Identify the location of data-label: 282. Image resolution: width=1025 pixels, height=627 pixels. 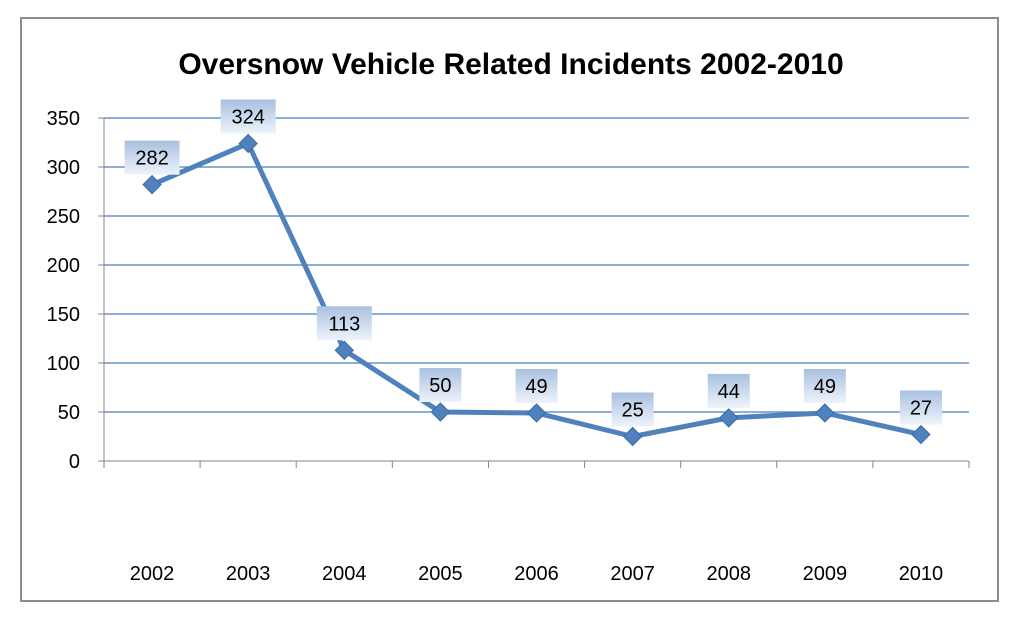
(151, 159).